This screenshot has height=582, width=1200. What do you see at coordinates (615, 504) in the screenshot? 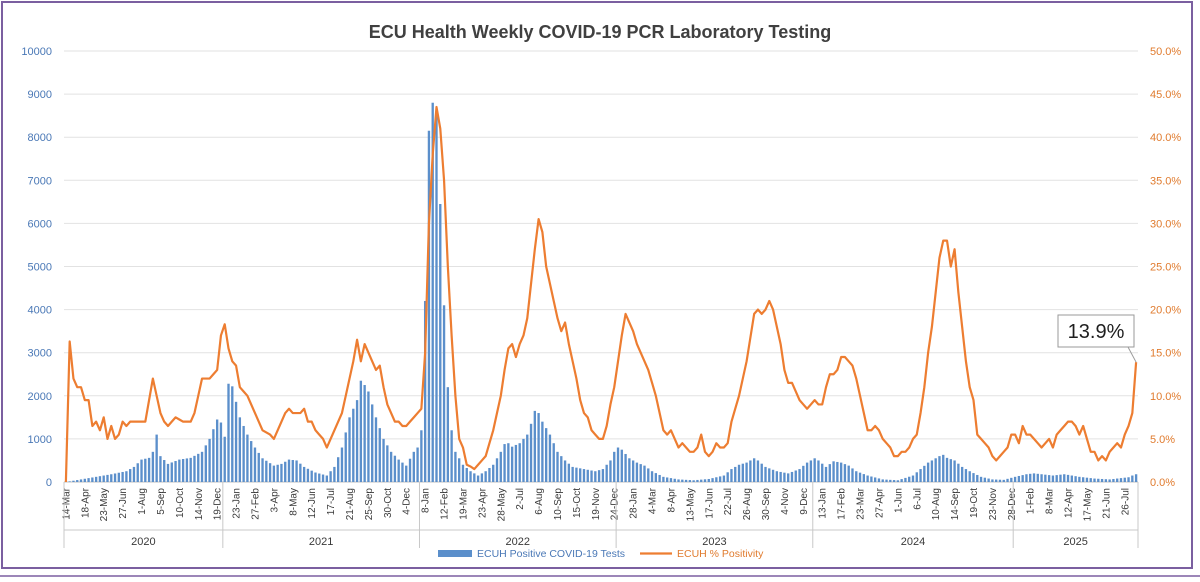
I see `x-tick-label: 24-Dec` at bounding box center [615, 504].